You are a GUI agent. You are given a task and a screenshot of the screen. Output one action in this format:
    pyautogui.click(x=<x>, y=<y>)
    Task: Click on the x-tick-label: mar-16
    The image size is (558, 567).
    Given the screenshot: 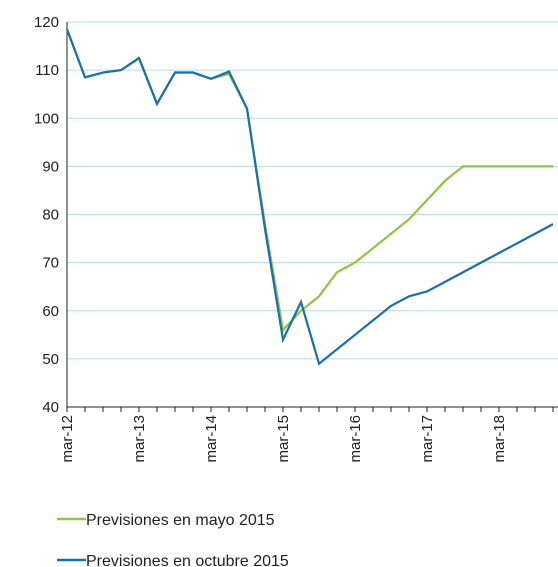 What is the action you would take?
    pyautogui.click(x=355, y=439)
    